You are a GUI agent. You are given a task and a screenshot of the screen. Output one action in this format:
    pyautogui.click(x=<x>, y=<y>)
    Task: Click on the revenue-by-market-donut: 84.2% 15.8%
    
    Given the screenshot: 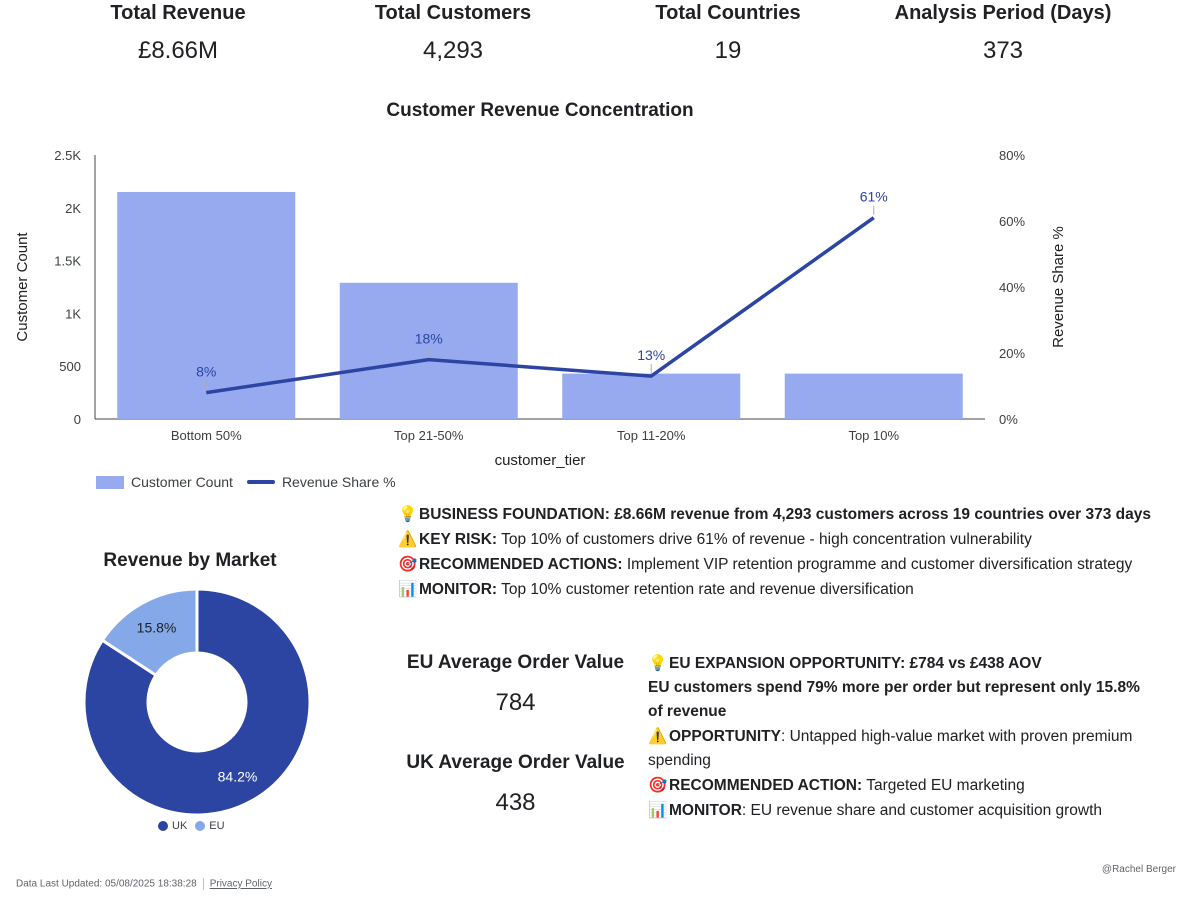 What is the action you would take?
    pyautogui.click(x=197, y=702)
    